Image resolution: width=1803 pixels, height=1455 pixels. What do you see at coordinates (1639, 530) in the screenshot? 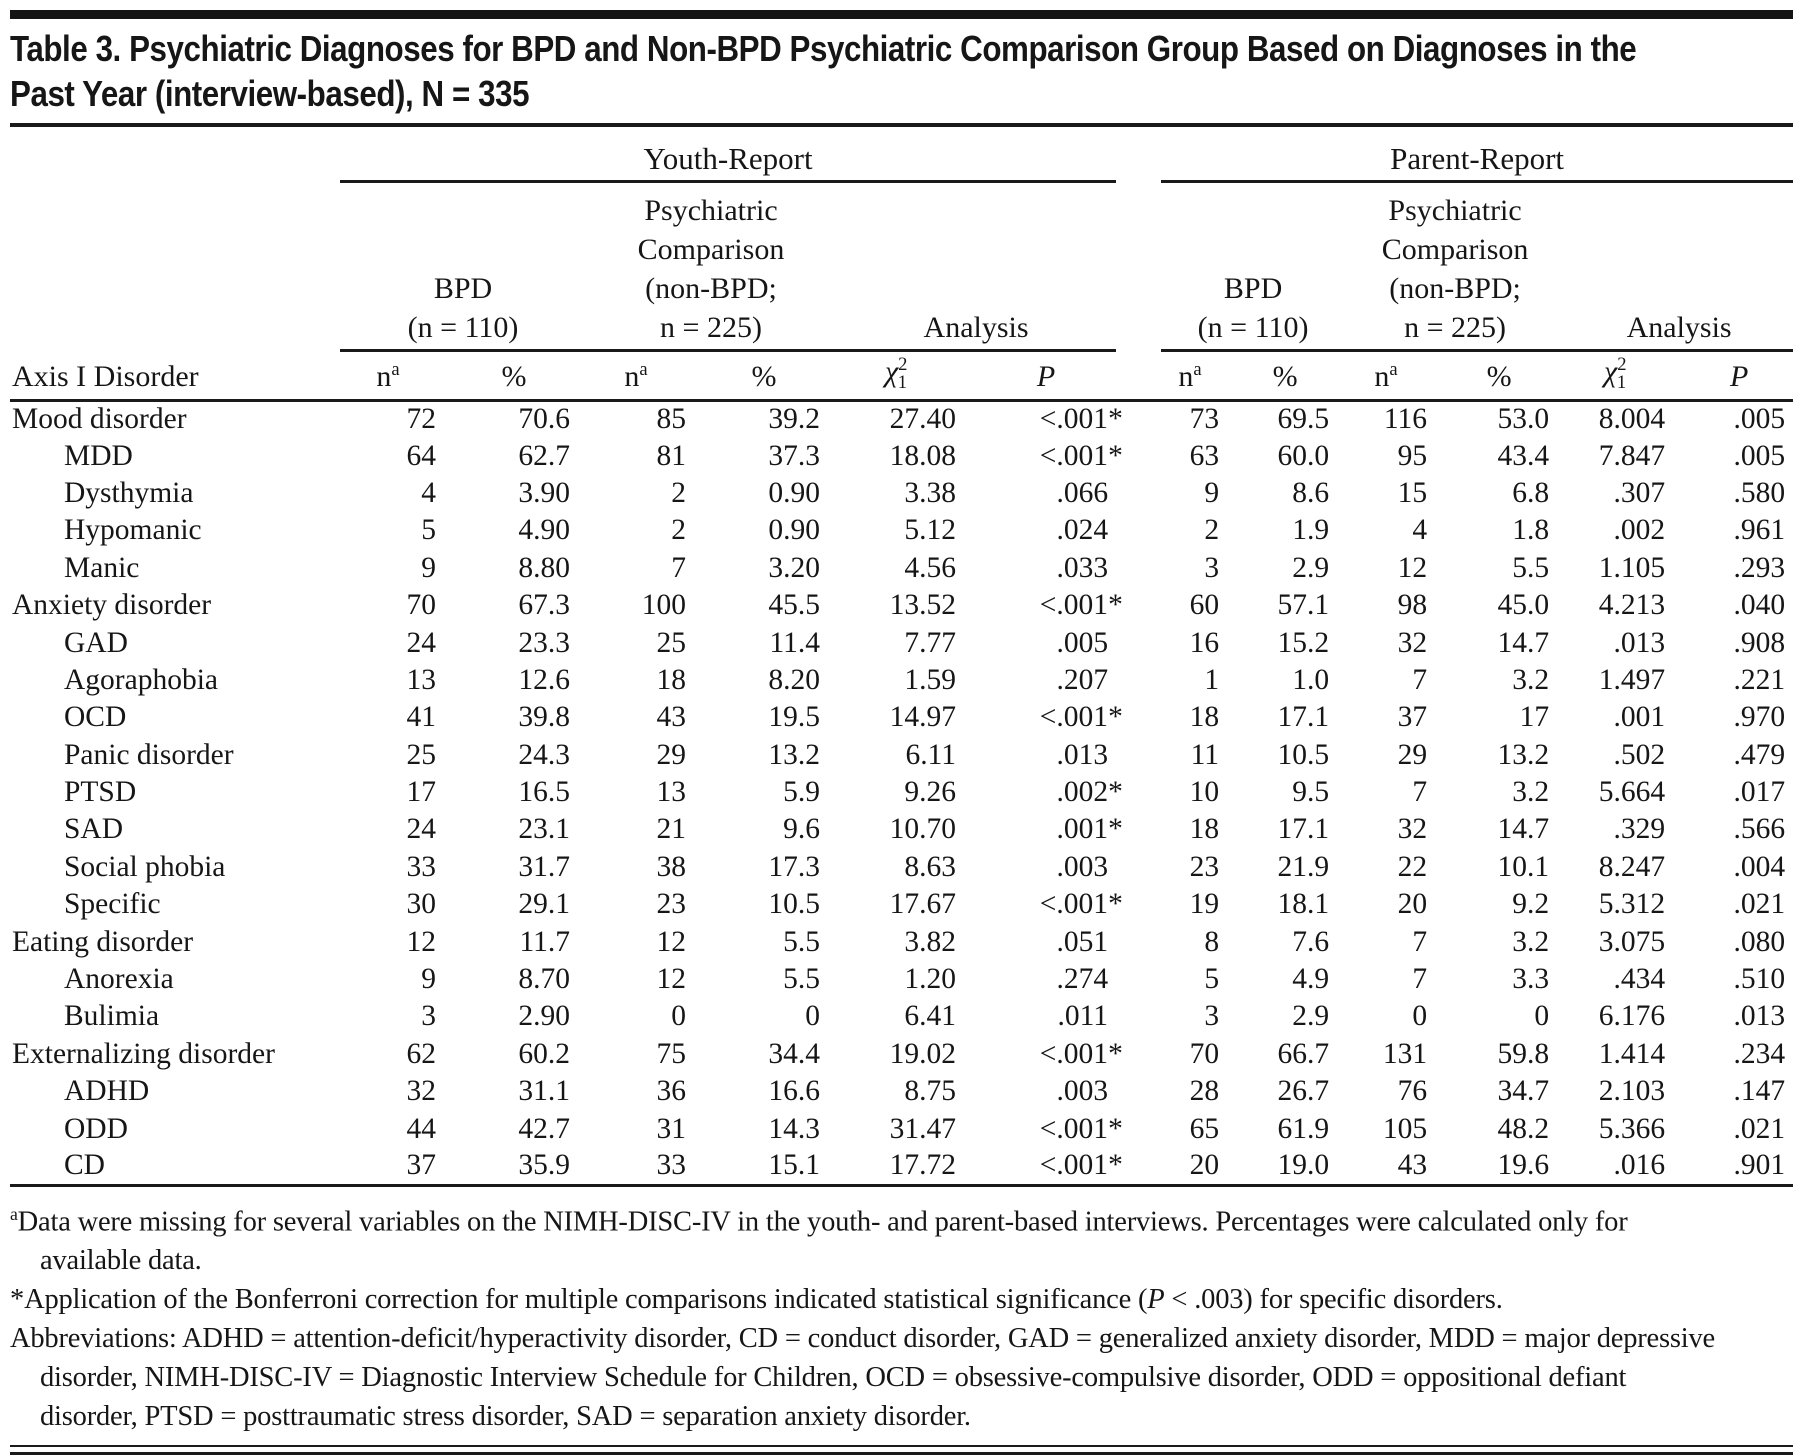
I see `value-cell: .002` at bounding box center [1639, 530].